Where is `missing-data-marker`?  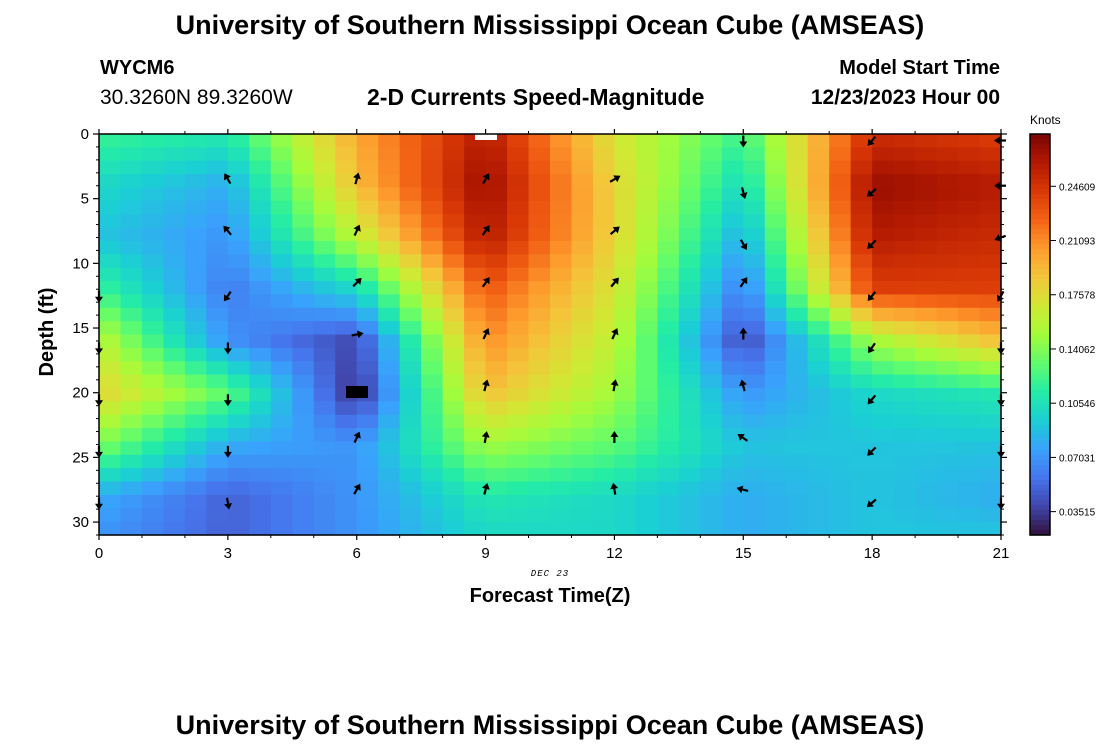 missing-data-marker is located at coordinates (486, 137).